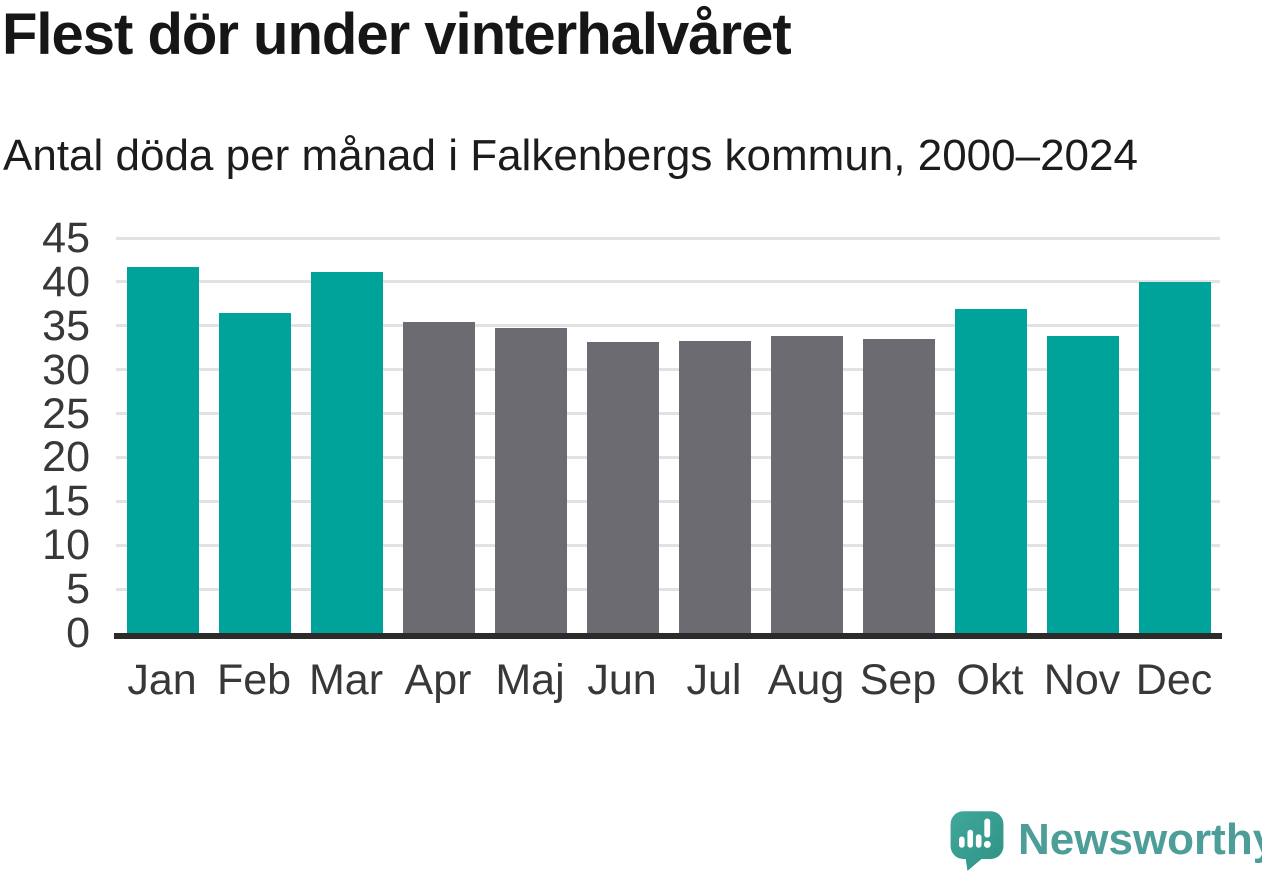 This screenshot has height=879, width=1262. What do you see at coordinates (397, 34) in the screenshot?
I see `chart-title: Flest dör under vinterhalvåret` at bounding box center [397, 34].